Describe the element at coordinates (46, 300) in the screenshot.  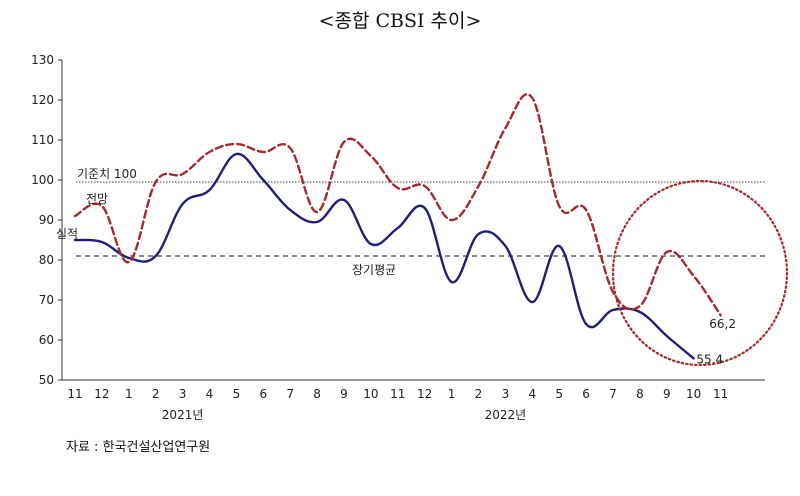
I see `y-tick-label: 70` at that location.